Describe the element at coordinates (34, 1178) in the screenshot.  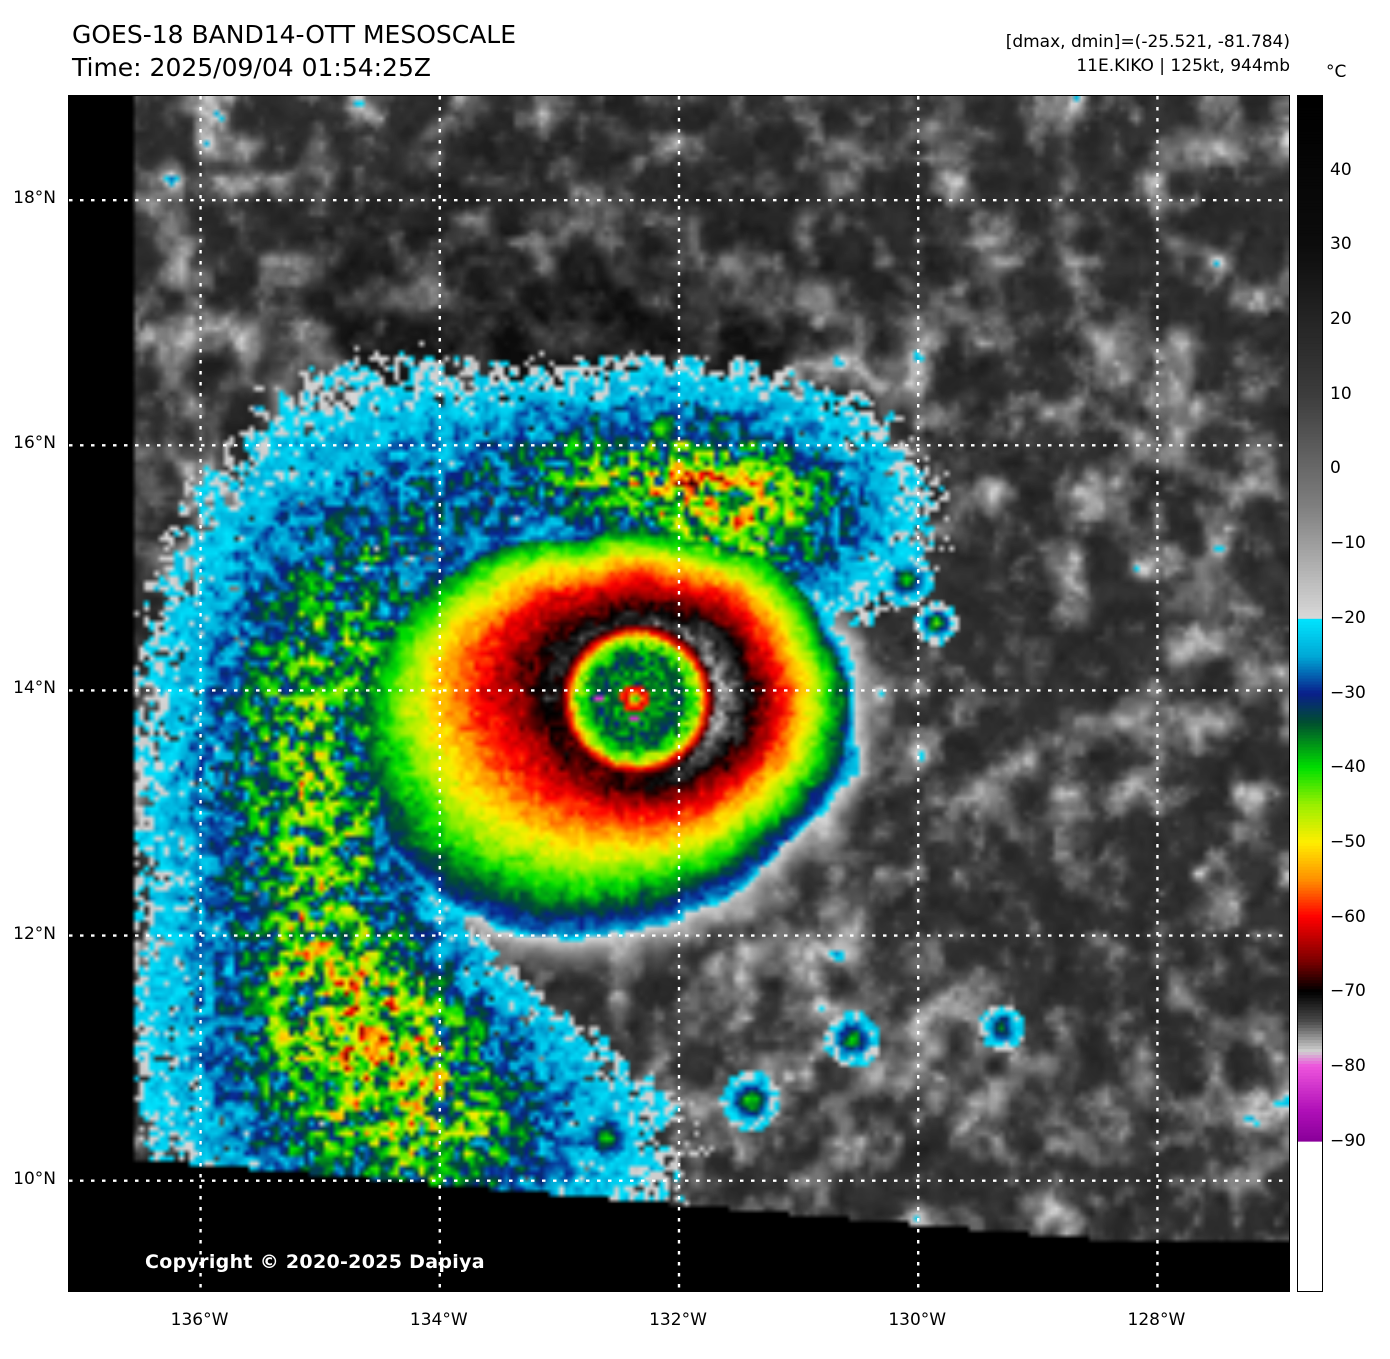
I see `lat-tick-10: 10°N` at that location.